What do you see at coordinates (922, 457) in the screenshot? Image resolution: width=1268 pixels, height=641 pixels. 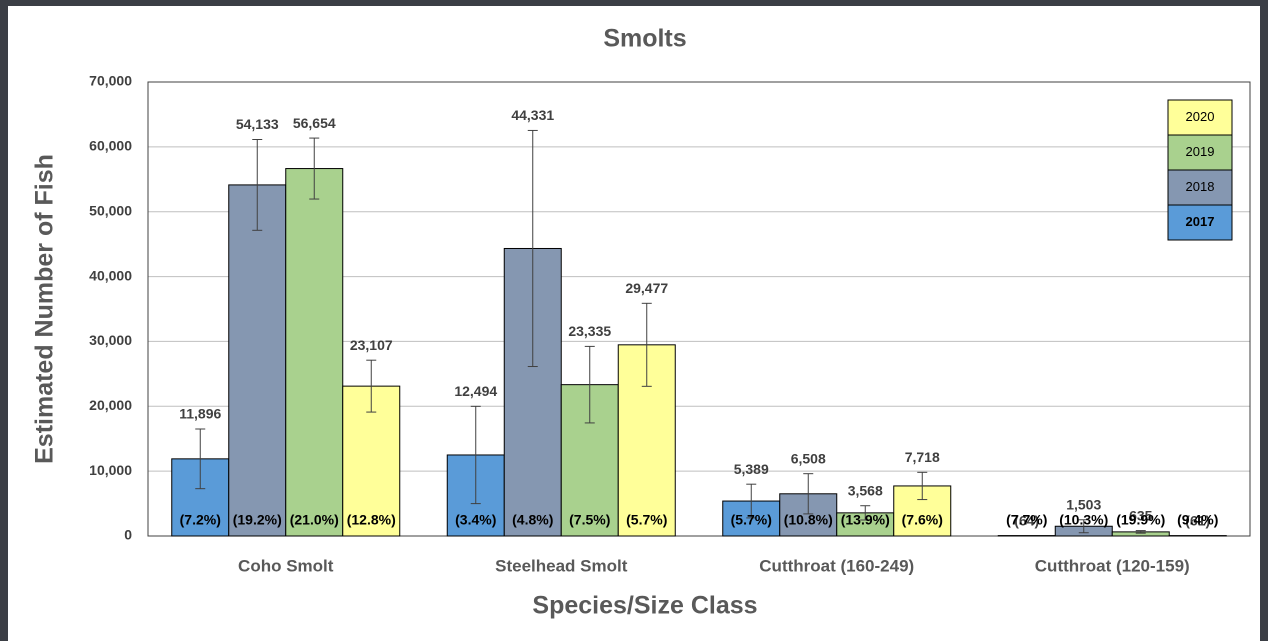 I see `value-label: 7,718` at bounding box center [922, 457].